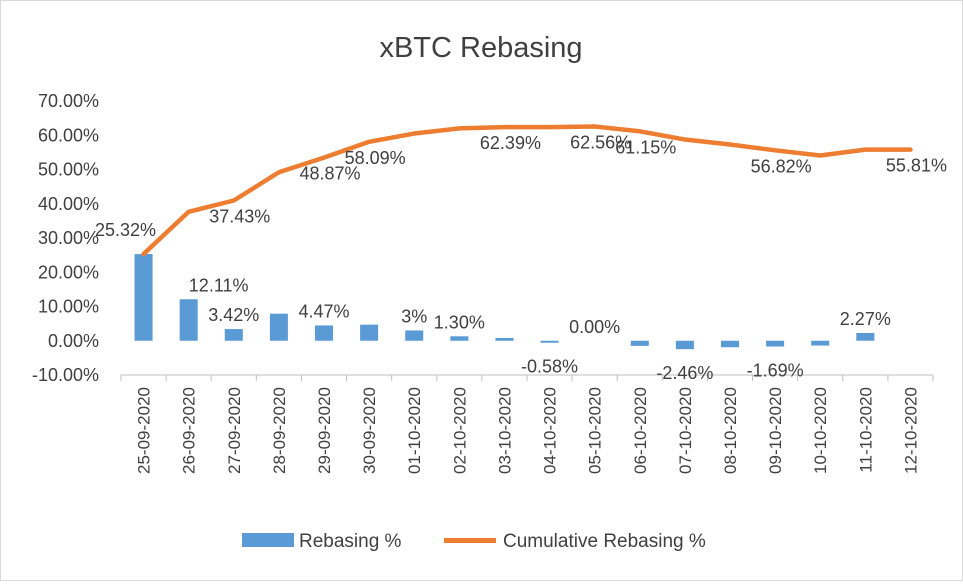 Image resolution: width=963 pixels, height=585 pixels. What do you see at coordinates (550, 430) in the screenshot?
I see `x-tick-label: 04-10-2020` at bounding box center [550, 430].